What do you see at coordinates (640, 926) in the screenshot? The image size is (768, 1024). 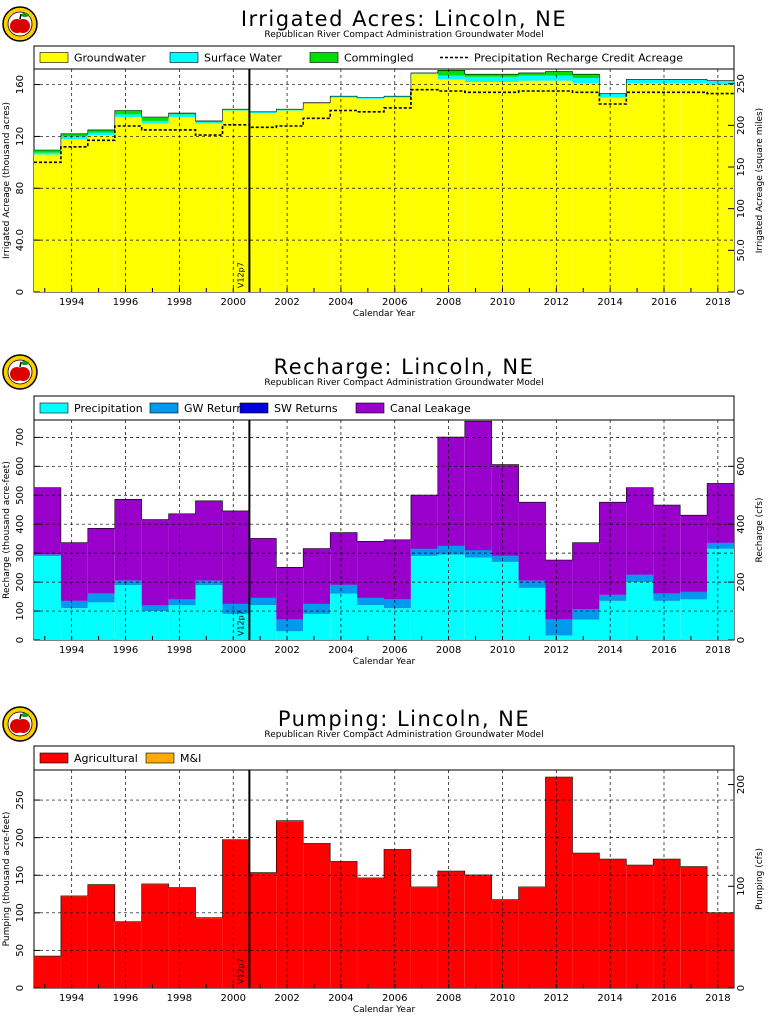 I see `pumping-bar-agricultural-2015` at bounding box center [640, 926].